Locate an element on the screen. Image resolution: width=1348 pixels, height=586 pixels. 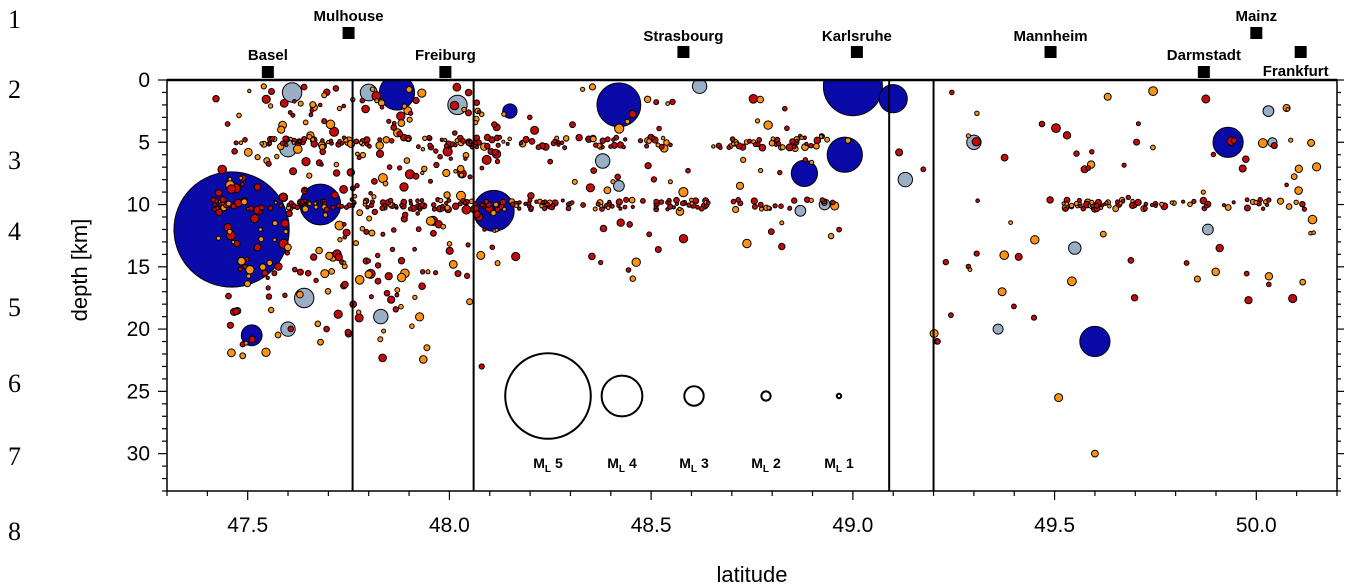
line-number: 5 is located at coordinates (14, 307).